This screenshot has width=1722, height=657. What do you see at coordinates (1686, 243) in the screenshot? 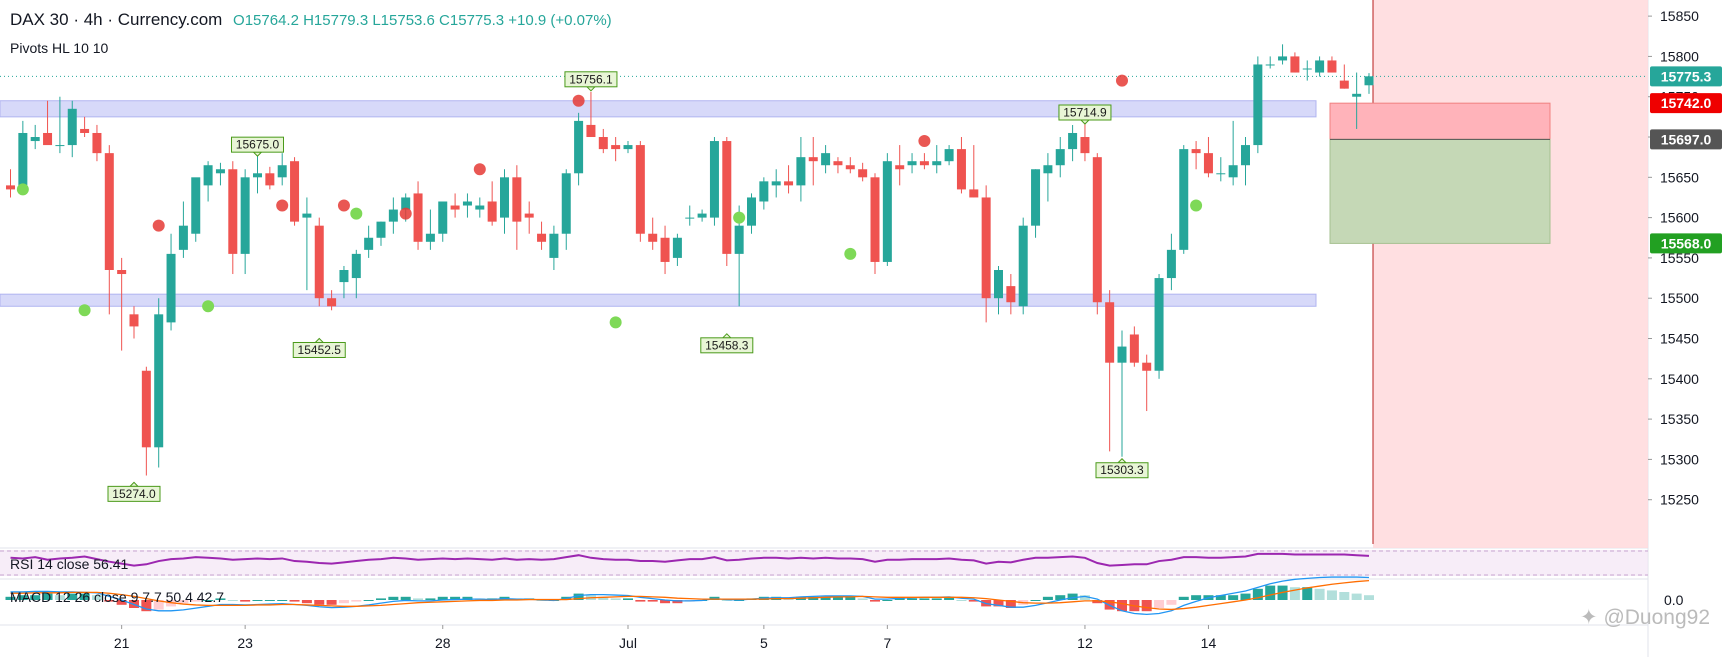
I see `price-tag: 15568.0` at bounding box center [1686, 243].